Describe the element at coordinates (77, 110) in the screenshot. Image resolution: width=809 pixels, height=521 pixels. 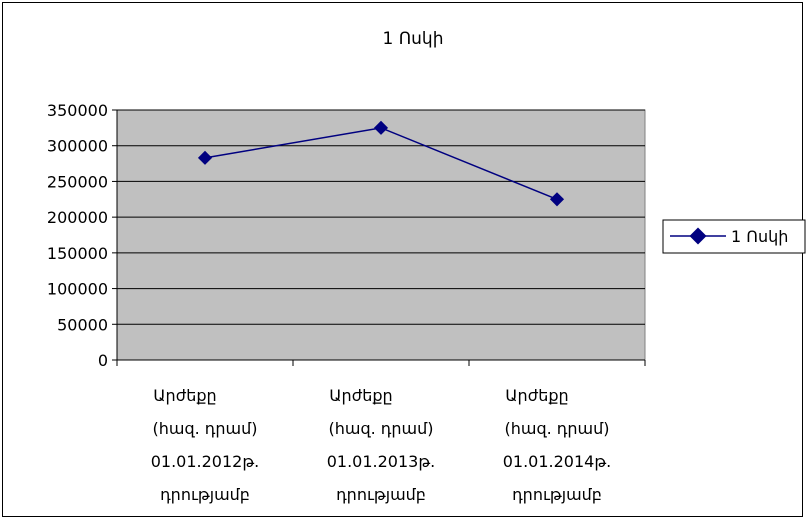
I see `y-tick-label: 350000` at that location.